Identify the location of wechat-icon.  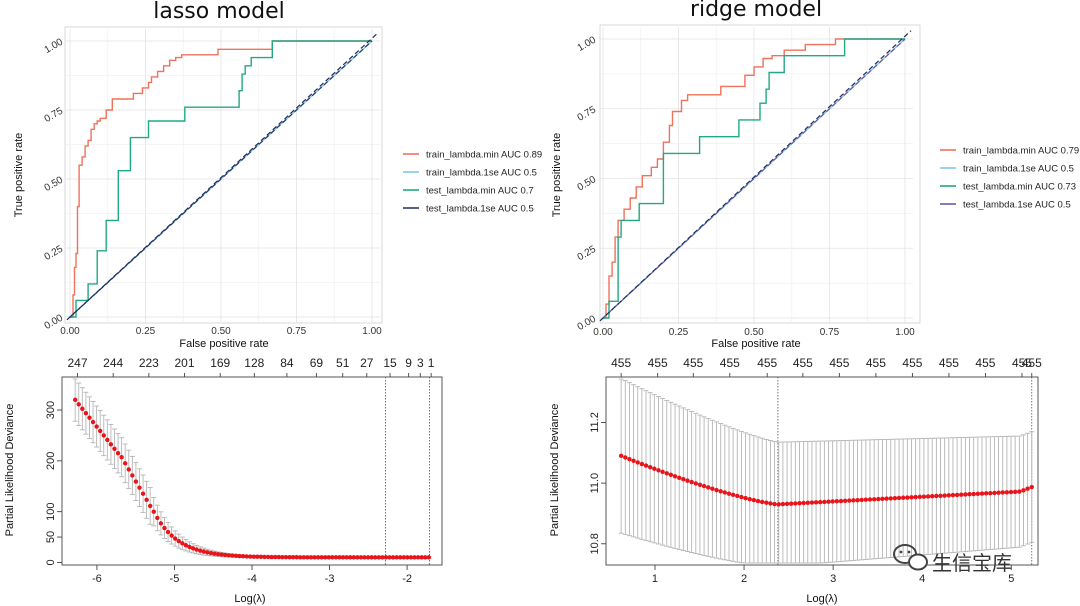
(910, 557).